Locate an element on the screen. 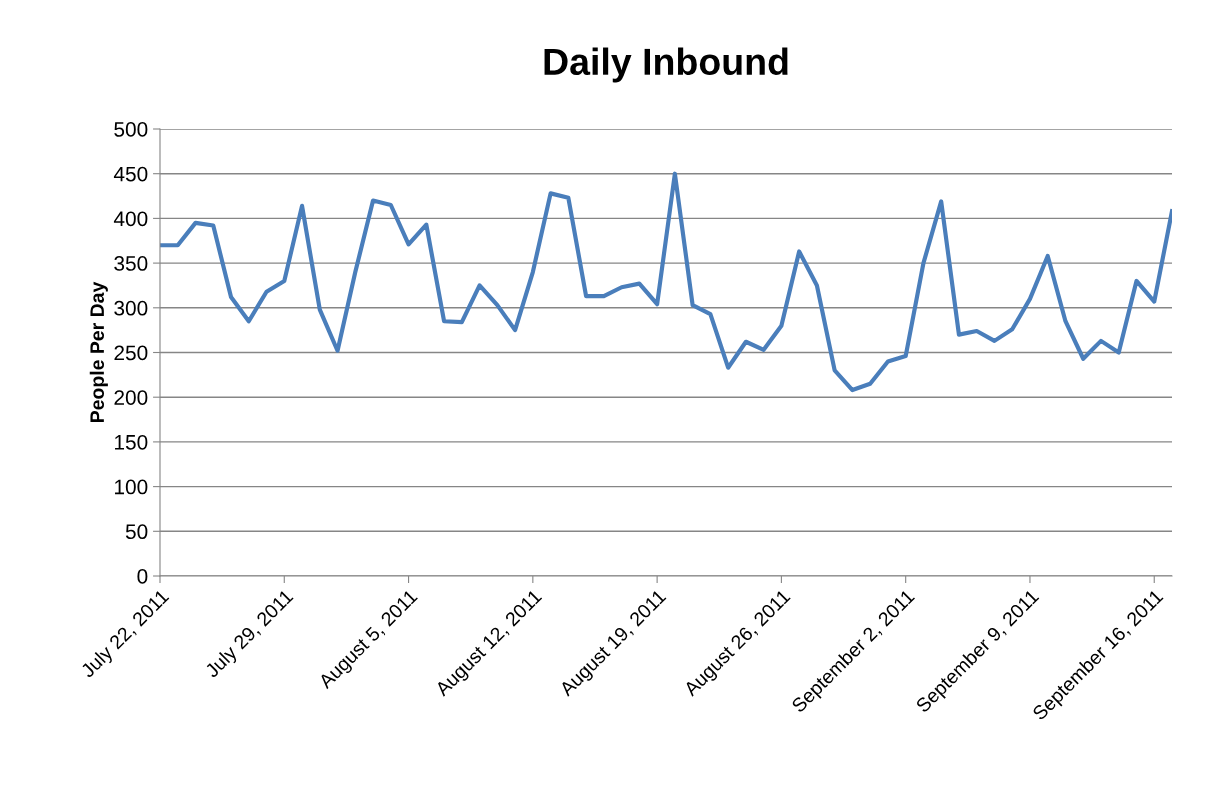 The height and width of the screenshot is (806, 1223). y-axis-title: People Per Day is located at coordinates (98, 351).